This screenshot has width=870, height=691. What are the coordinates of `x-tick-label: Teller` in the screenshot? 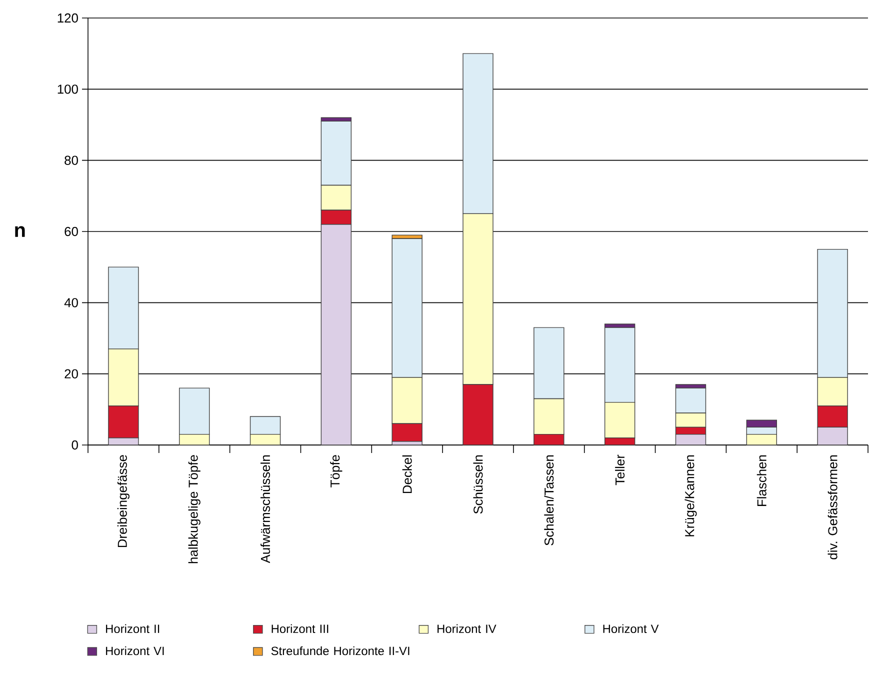 It's located at (620, 470).